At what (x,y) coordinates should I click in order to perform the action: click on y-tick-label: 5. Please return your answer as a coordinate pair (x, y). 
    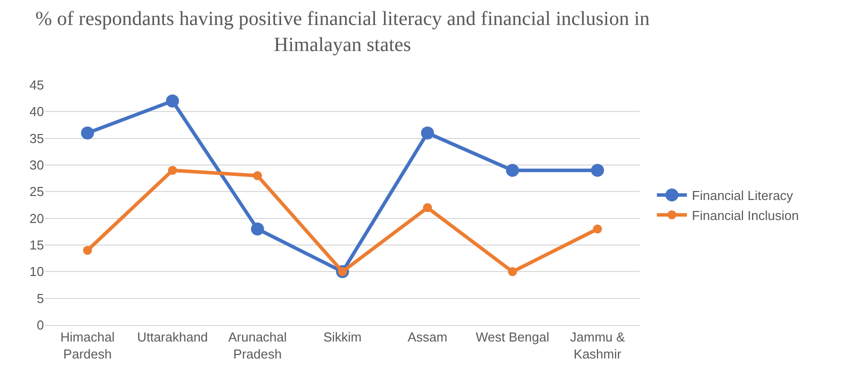
    Looking at the image, I should click on (40, 298).